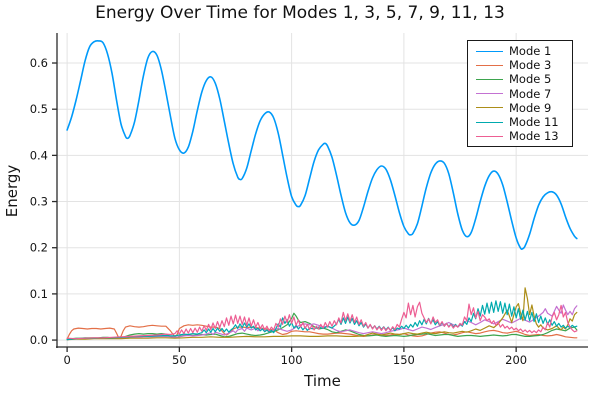  What do you see at coordinates (530, 93) in the screenshot?
I see `legend-label: Mode 7` at bounding box center [530, 93].